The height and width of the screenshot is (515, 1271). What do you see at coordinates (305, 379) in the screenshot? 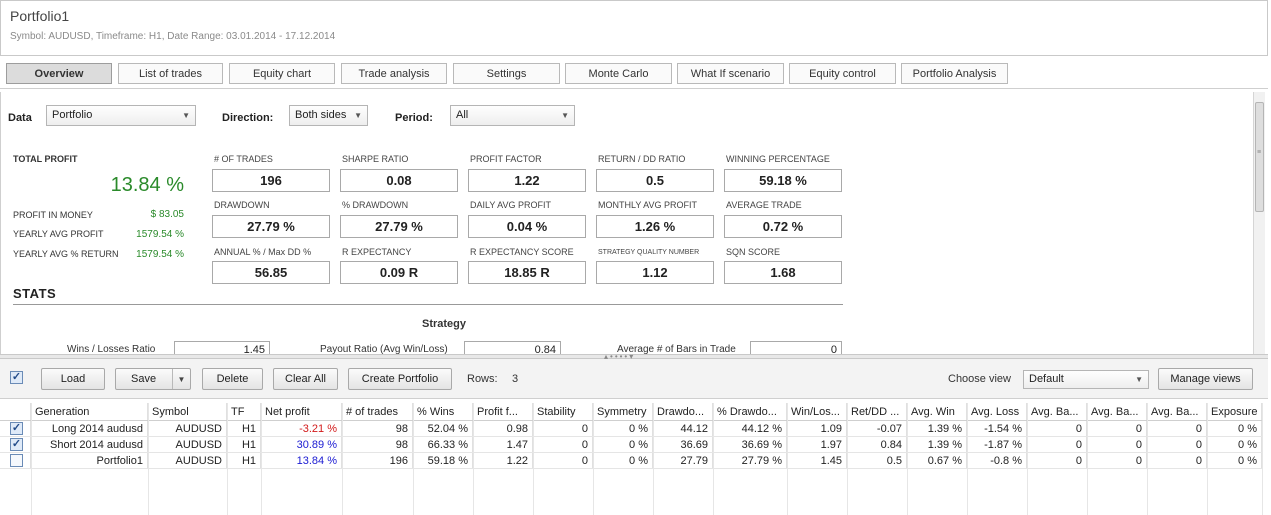
I see `clear-all-button: Clear All` at bounding box center [305, 379].